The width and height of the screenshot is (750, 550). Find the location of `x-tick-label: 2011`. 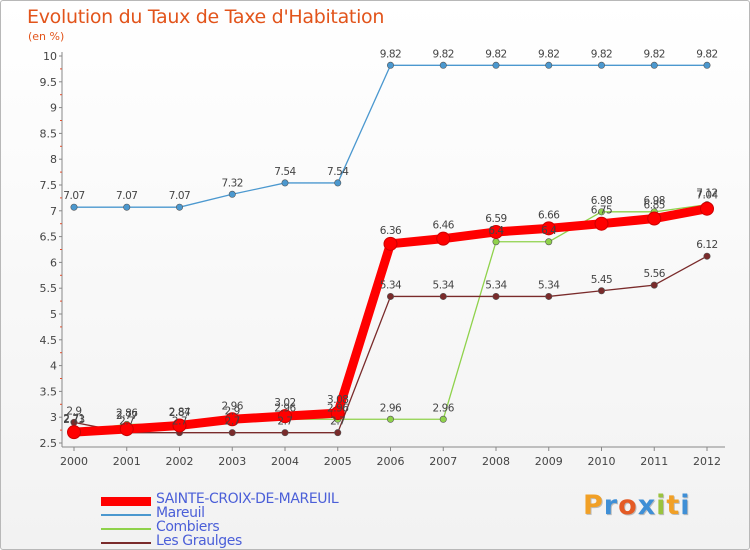

x-tick-label: 2011 is located at coordinates (654, 461).